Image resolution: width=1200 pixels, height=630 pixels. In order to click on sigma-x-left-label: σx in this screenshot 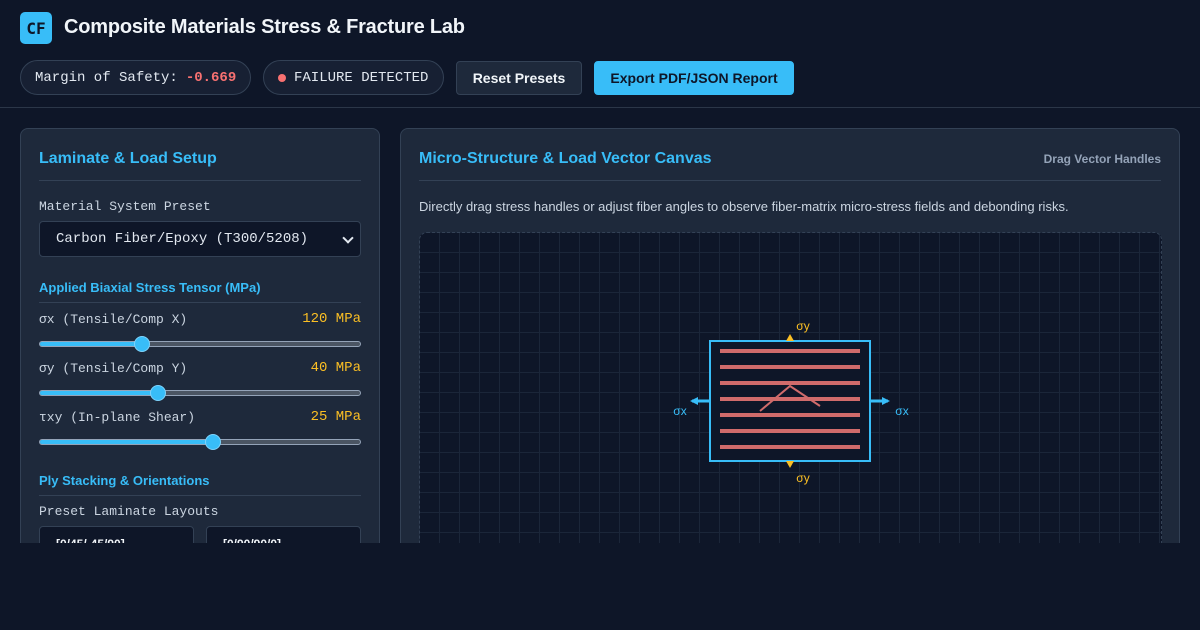, I will do `click(679, 411)`.